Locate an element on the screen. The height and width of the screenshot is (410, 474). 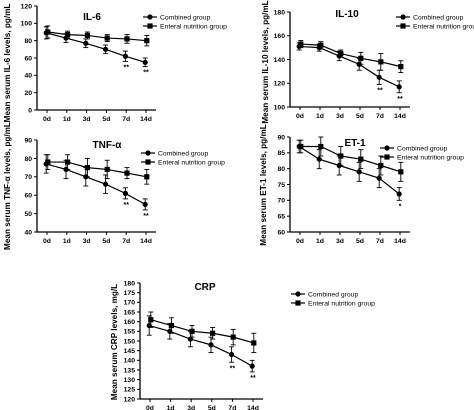
y-tick-label: 170 is located at coordinates (130, 303).